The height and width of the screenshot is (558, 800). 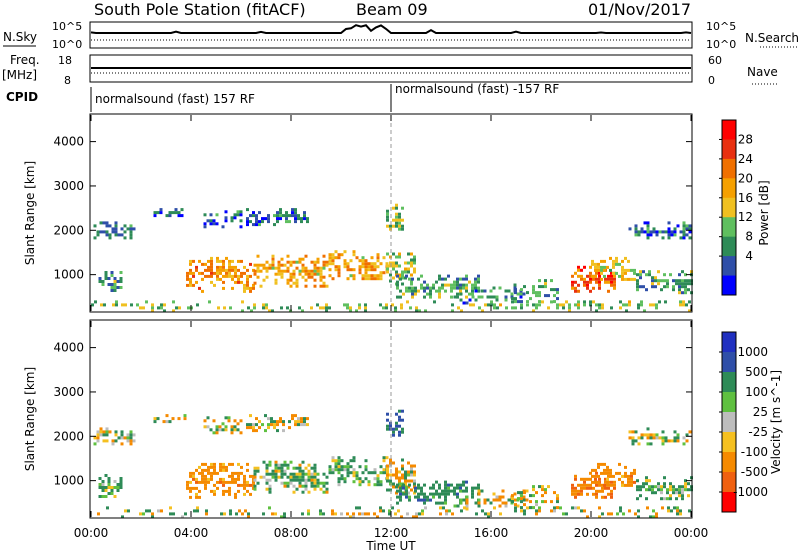 I want to click on x-tick-label: 08:00, so click(x=291, y=533).